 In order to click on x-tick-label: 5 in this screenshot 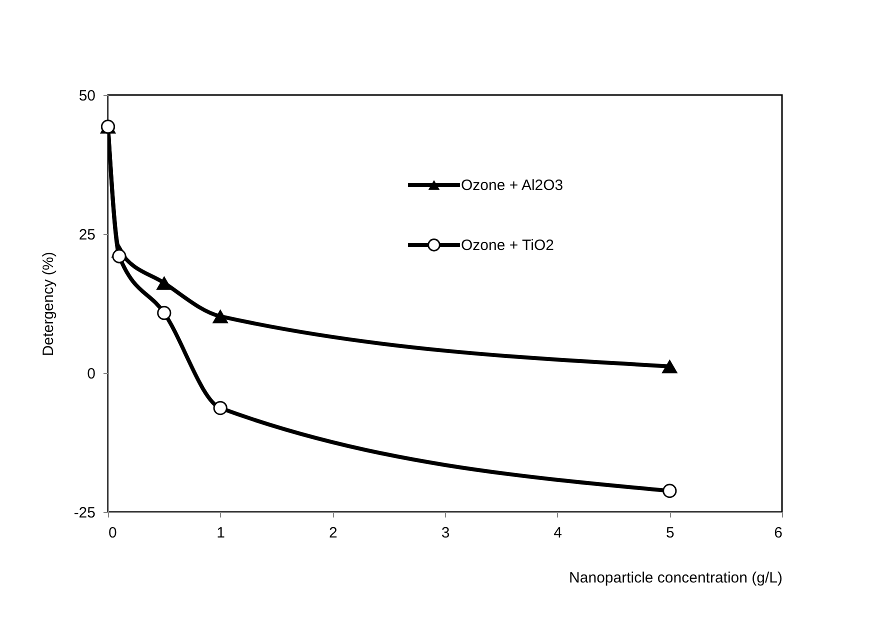, I will do `click(670, 533)`.